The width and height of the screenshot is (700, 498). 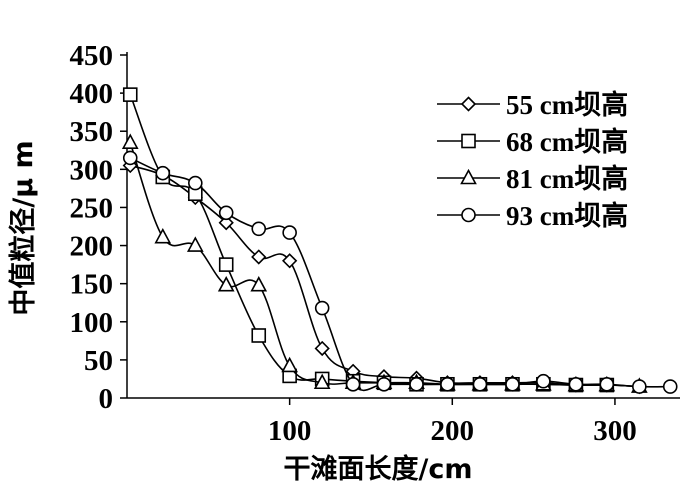 I want to click on legend-item: 68 cm坝高, so click(x=532, y=141).